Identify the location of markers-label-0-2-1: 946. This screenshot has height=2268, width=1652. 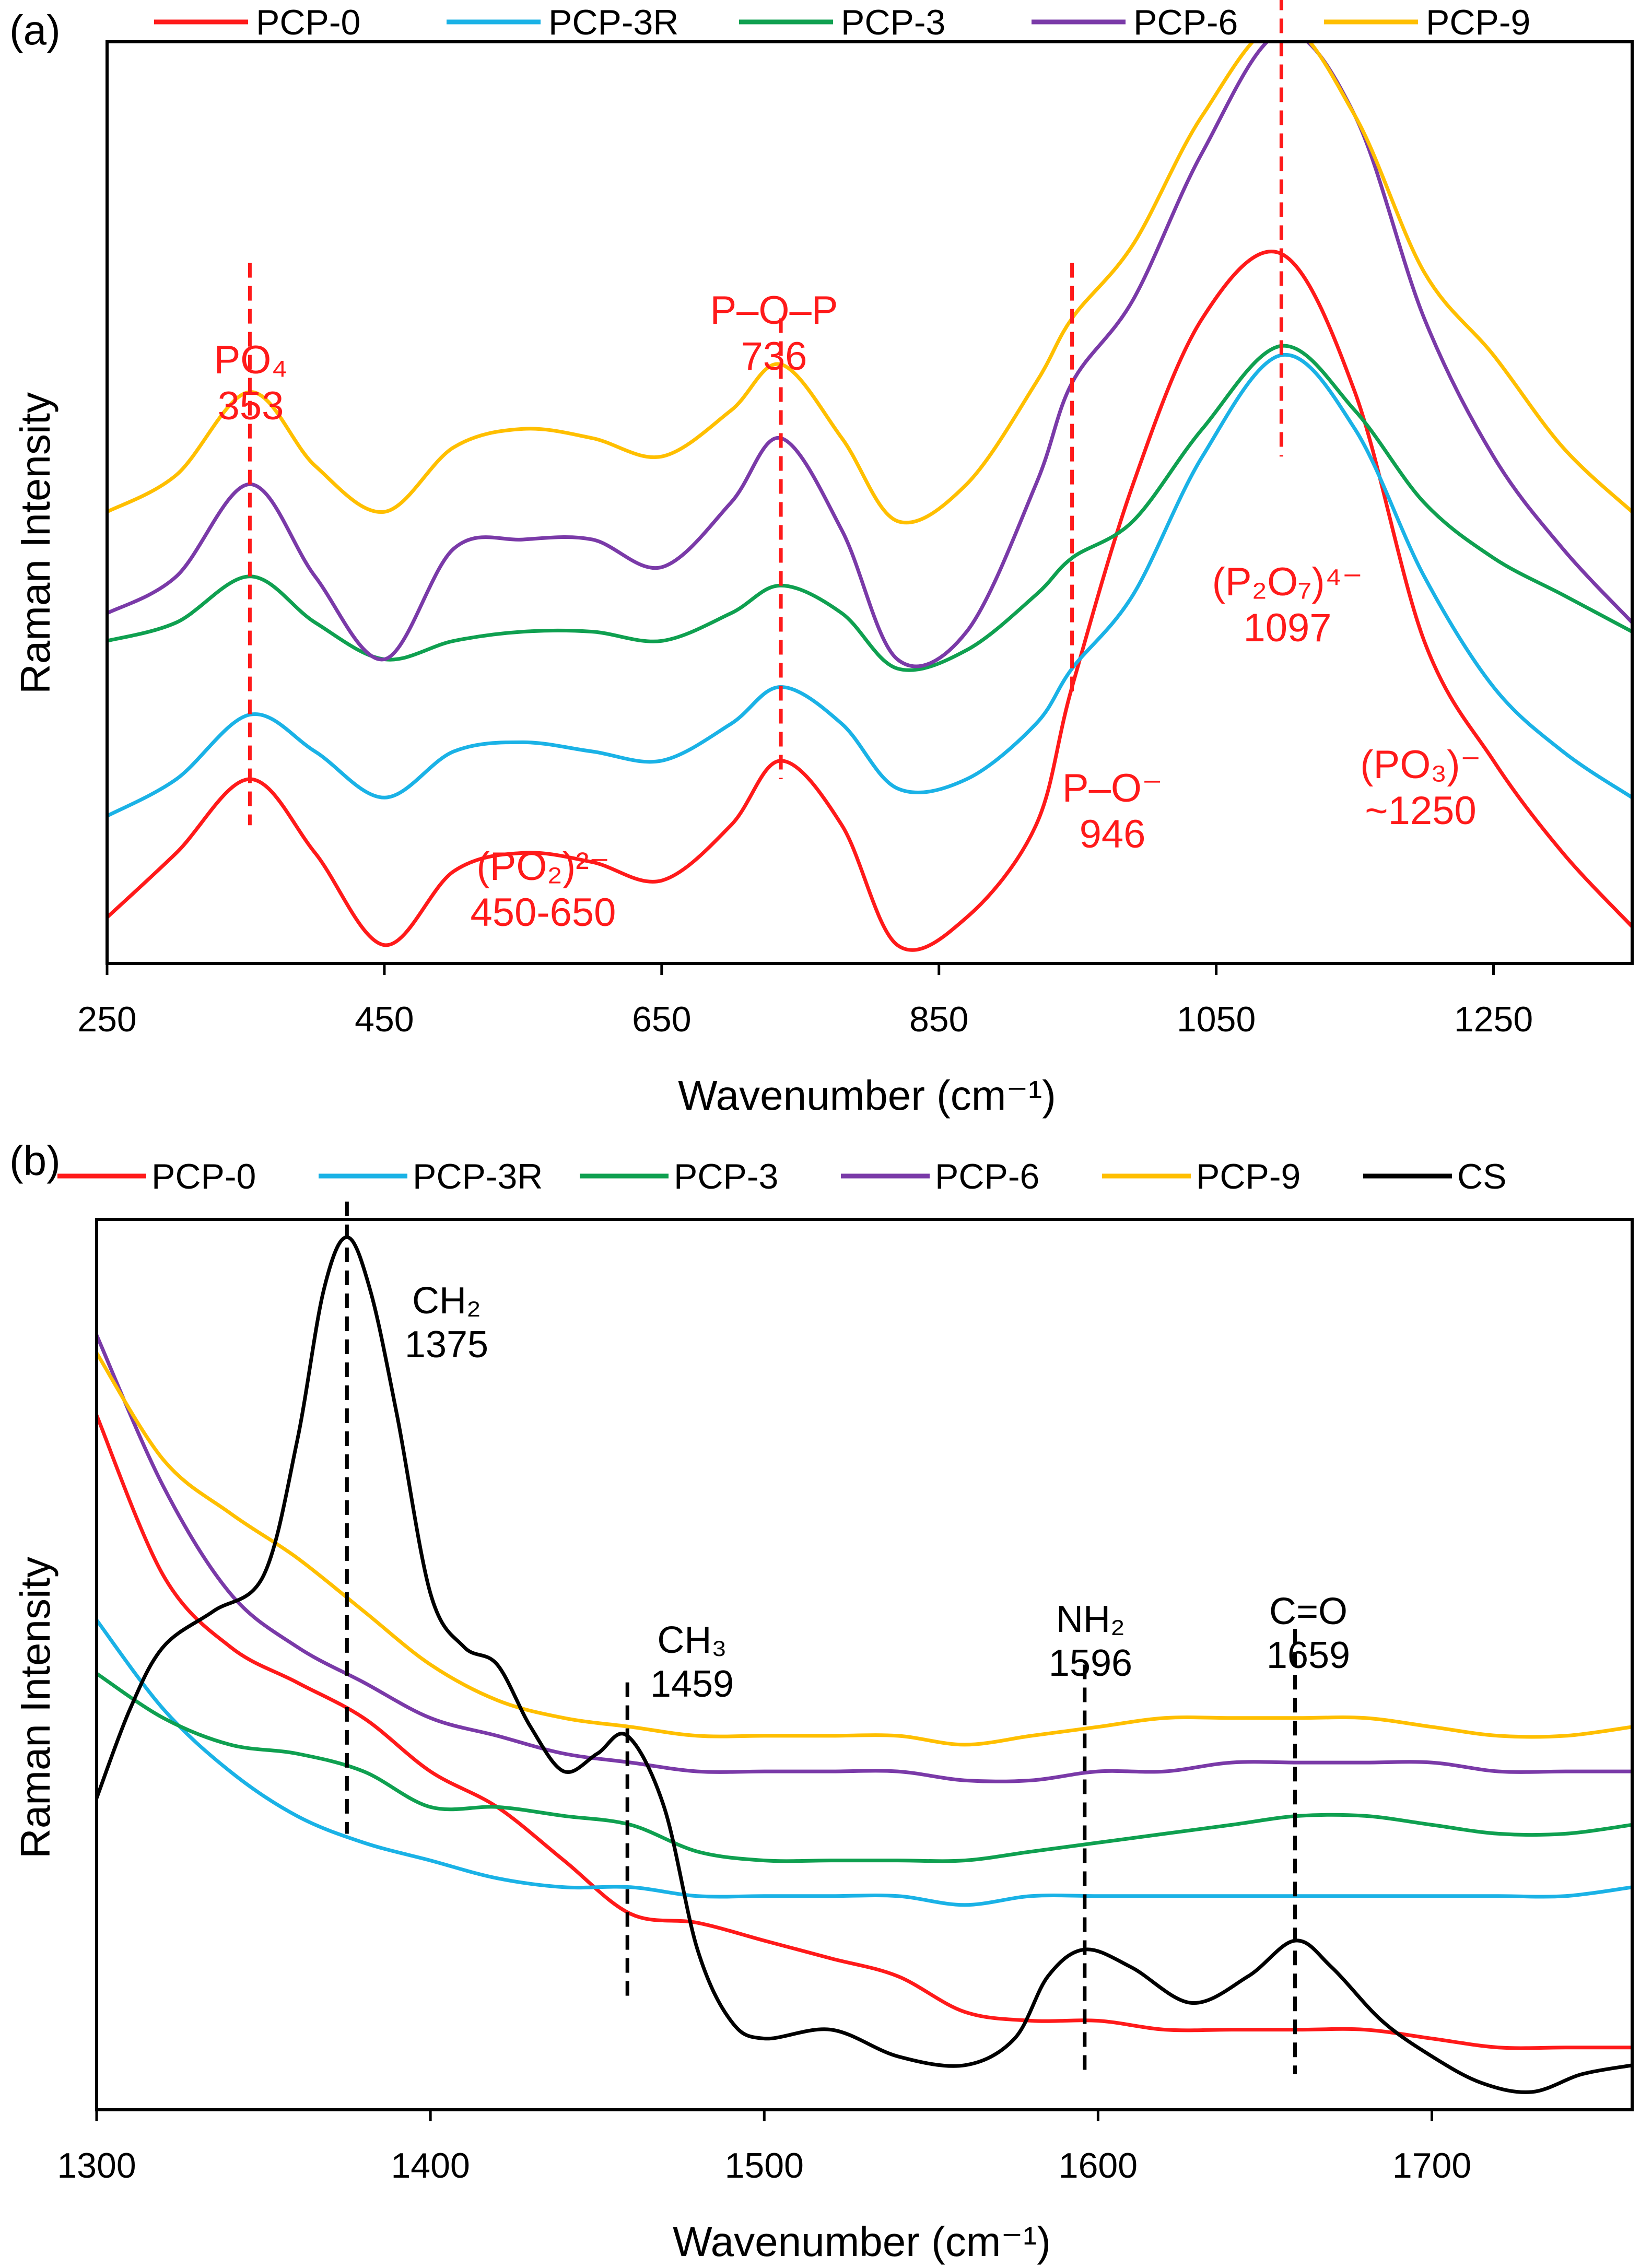
(1113, 834).